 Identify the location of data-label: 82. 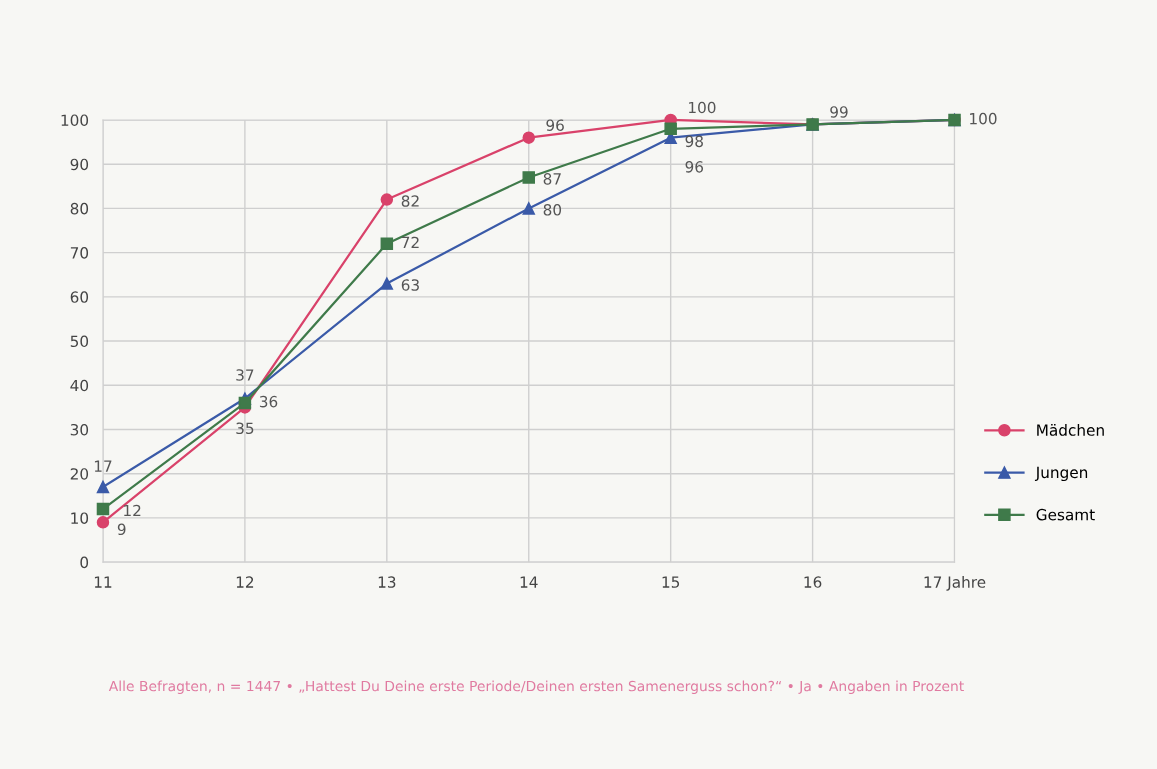
(410, 201).